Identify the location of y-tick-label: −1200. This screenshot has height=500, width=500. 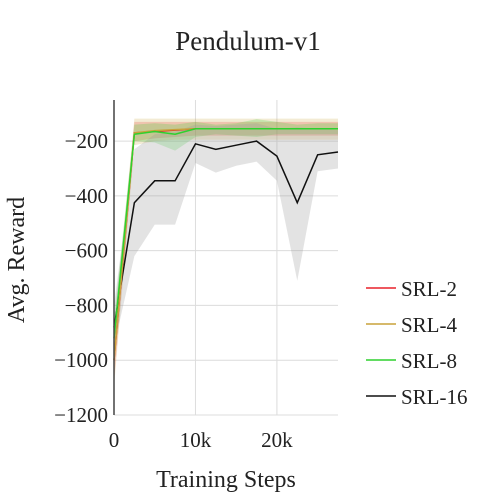
(81, 415).